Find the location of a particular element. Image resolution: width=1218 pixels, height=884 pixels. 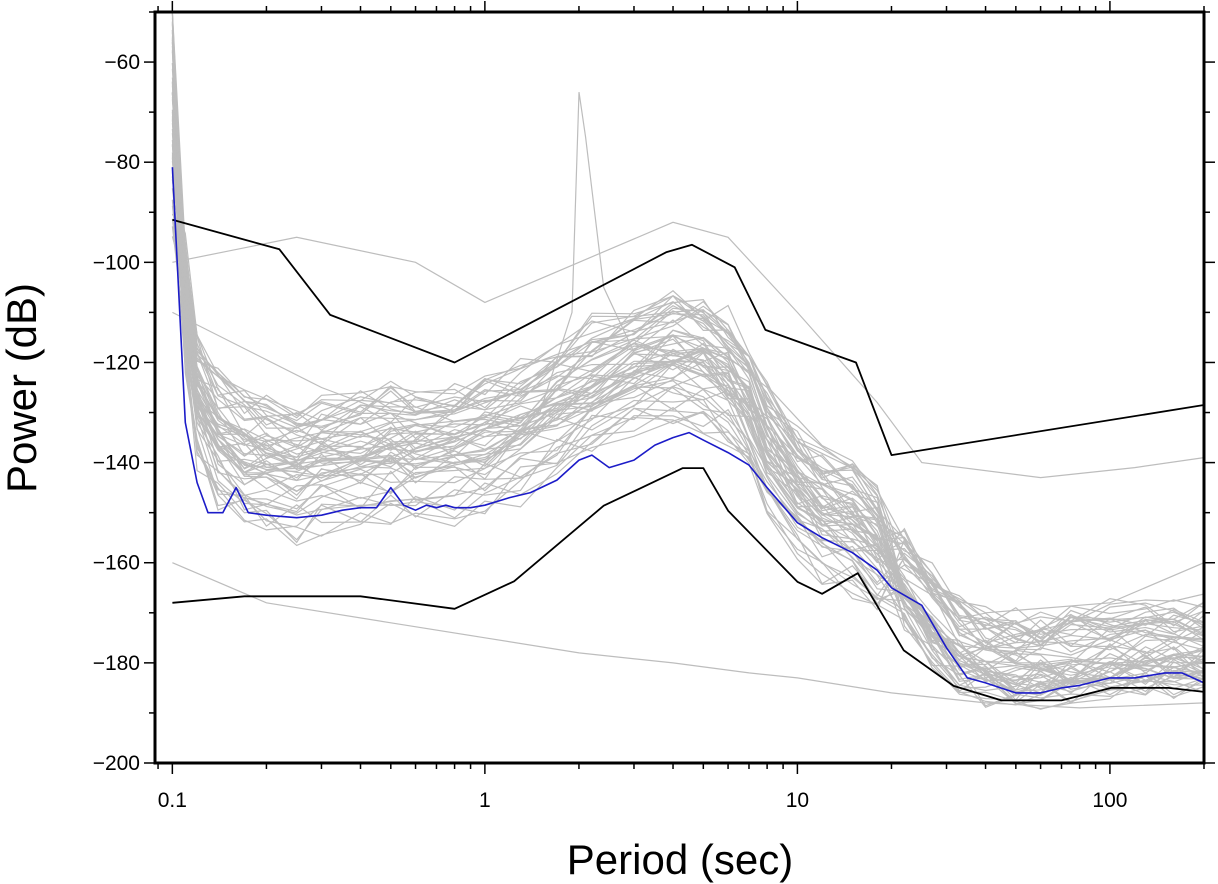

outlier-psd-curve is located at coordinates (688, 635).